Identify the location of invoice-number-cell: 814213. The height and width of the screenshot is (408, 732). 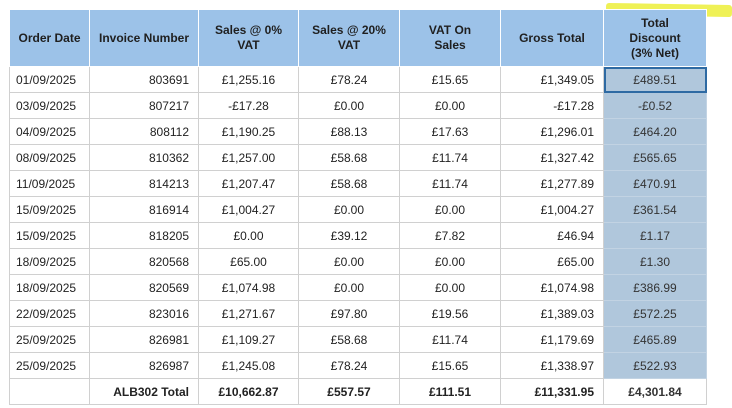
(144, 183).